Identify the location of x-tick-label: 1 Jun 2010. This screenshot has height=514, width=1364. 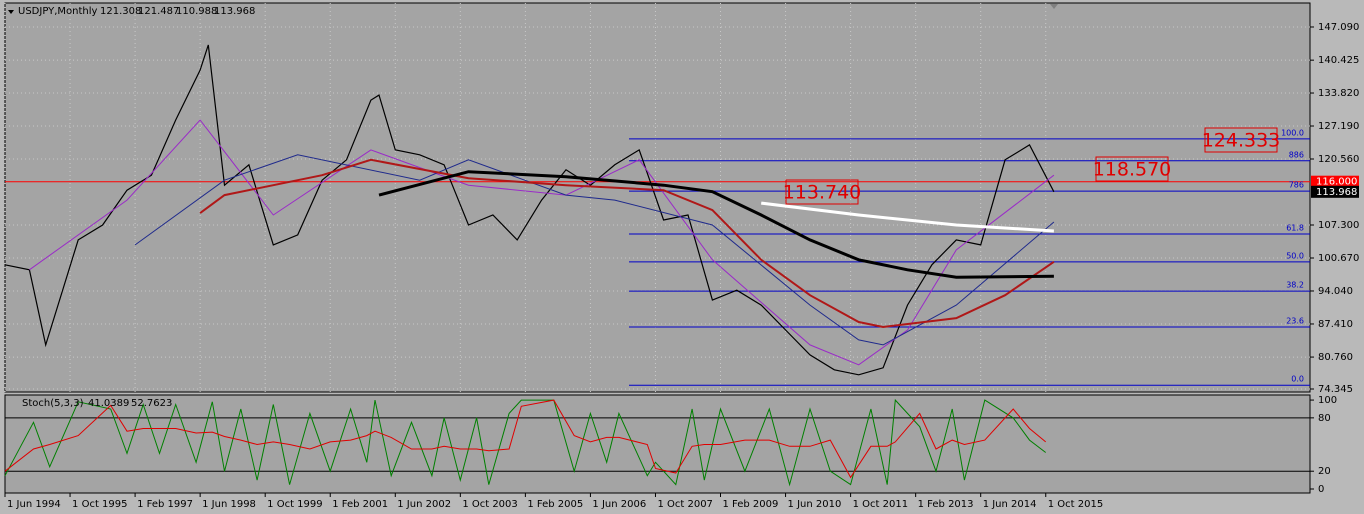
(815, 504).